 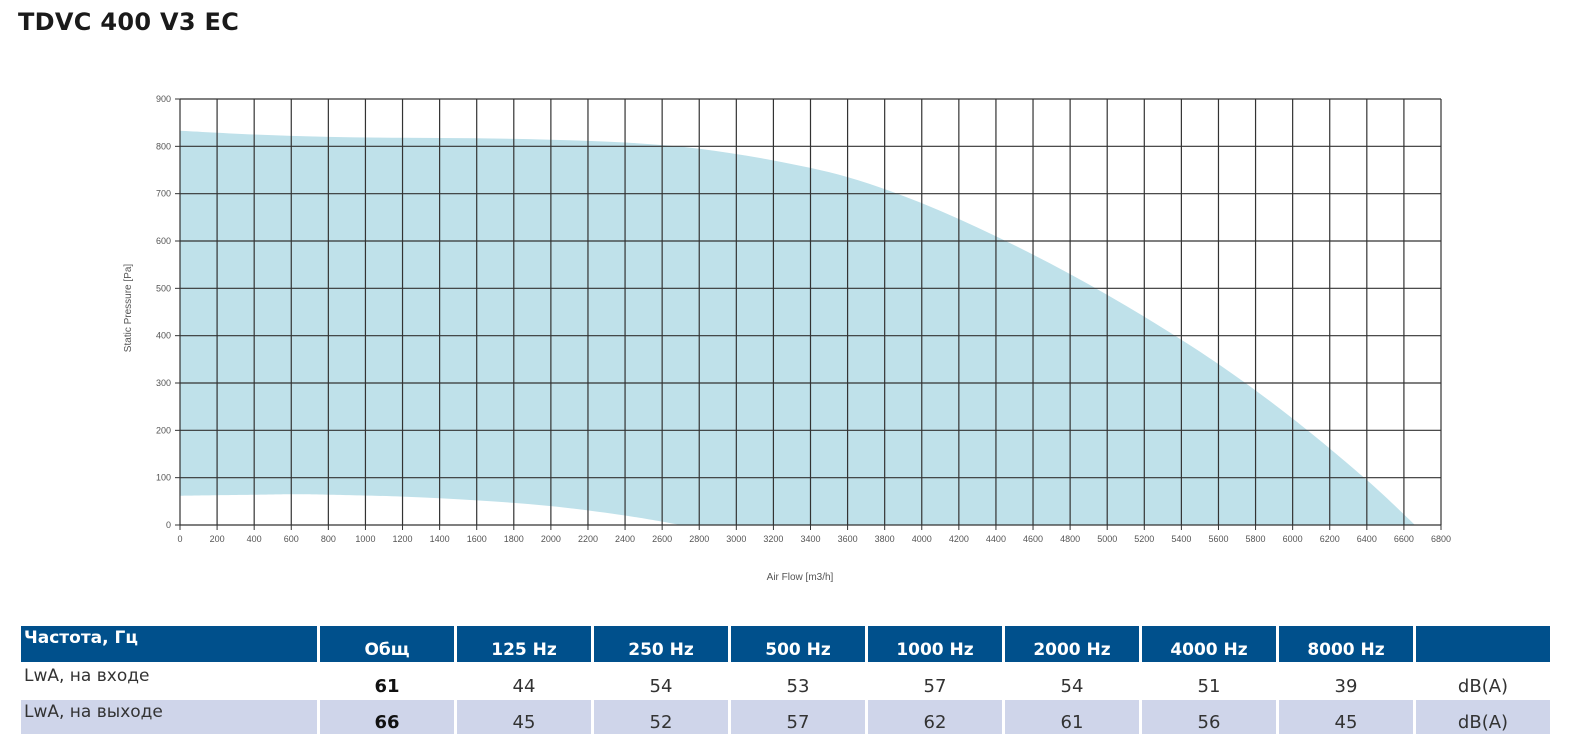 I want to click on x-tick-label: 4400, so click(x=996, y=539).